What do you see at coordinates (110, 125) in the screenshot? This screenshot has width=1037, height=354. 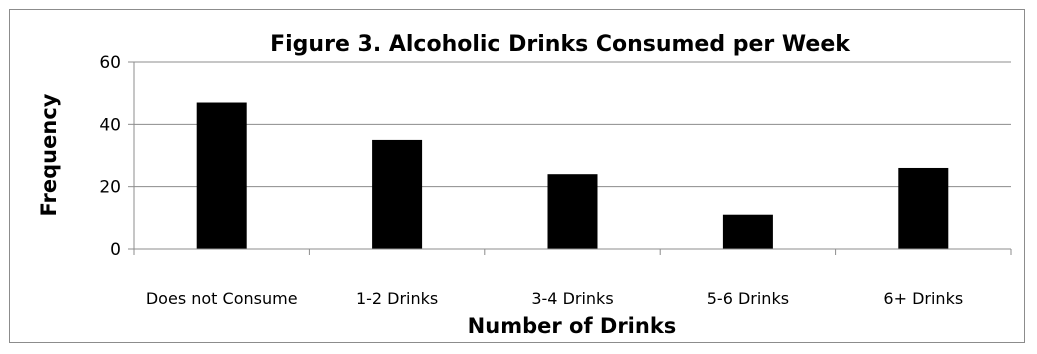 I see `y-tick-label: 40` at bounding box center [110, 125].